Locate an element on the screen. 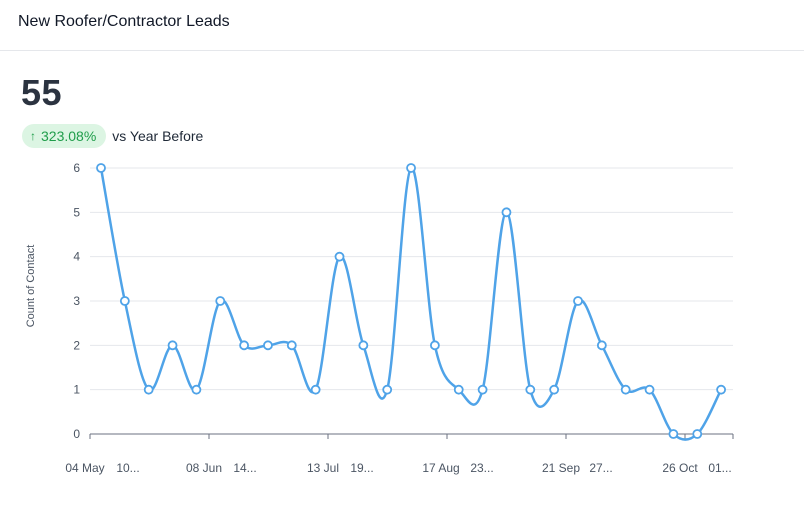 Image resolution: width=804 pixels, height=510 pixels. x-tick-label: 21 Sep is located at coordinates (561, 468).